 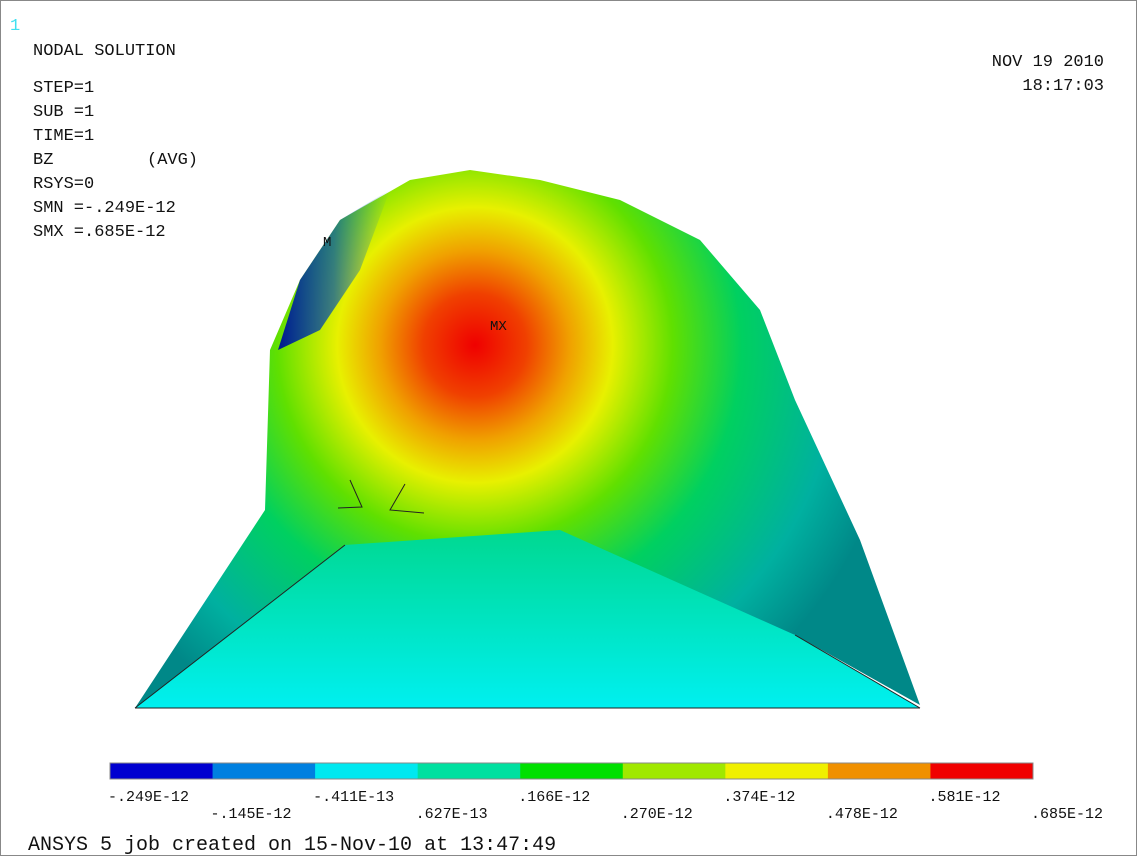 What do you see at coordinates (1048, 62) in the screenshot?
I see `date: NOV 19 2010` at bounding box center [1048, 62].